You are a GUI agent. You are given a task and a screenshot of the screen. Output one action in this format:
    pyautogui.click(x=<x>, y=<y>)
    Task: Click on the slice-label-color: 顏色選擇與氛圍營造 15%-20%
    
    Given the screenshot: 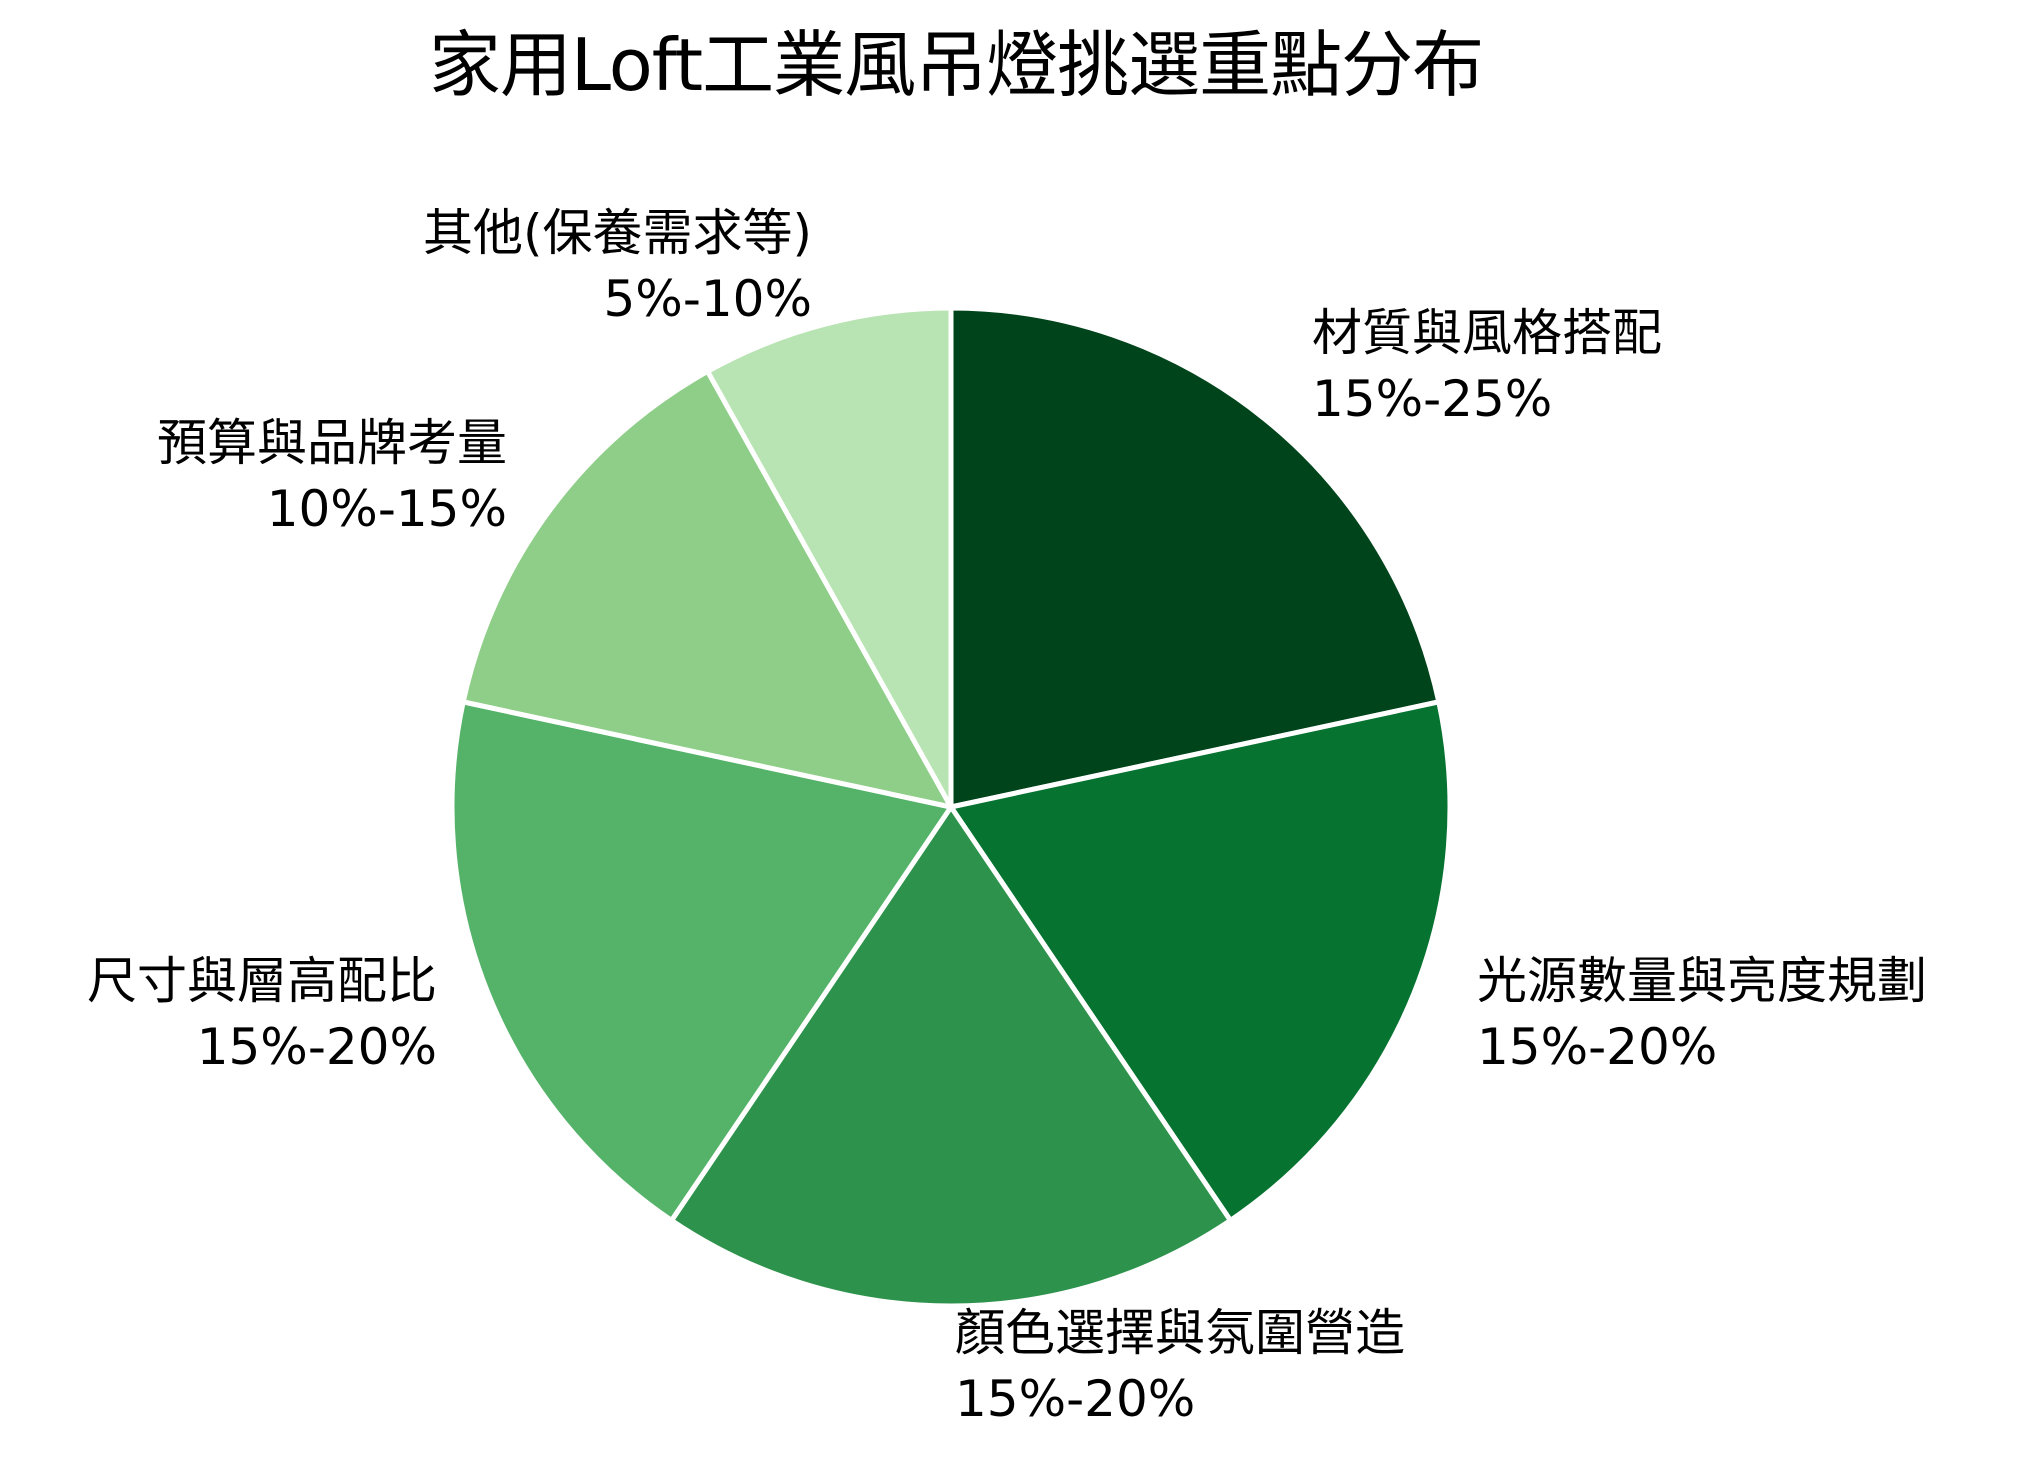 What is the action you would take?
    pyautogui.click(x=1180, y=1366)
    